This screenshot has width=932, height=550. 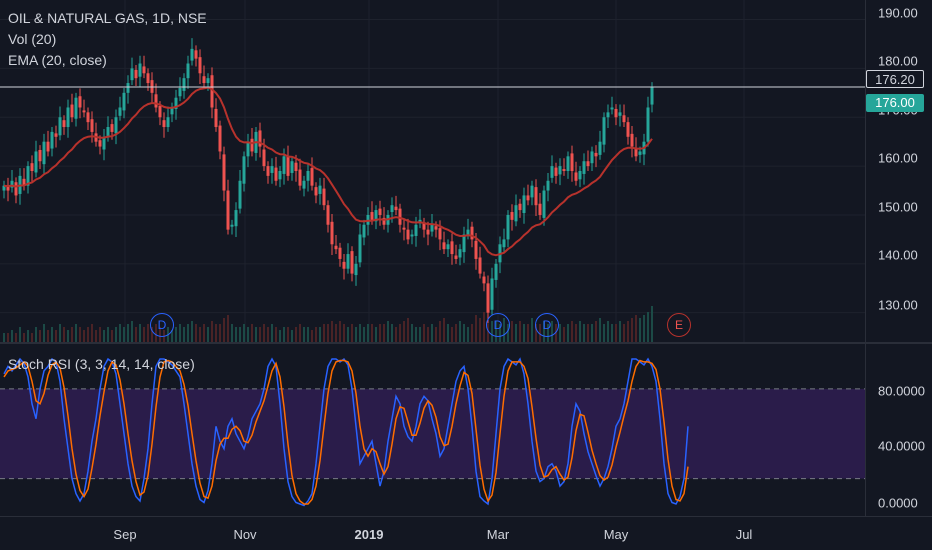 What do you see at coordinates (895, 103) in the screenshot?
I see `ema-price-label: 176.00` at bounding box center [895, 103].